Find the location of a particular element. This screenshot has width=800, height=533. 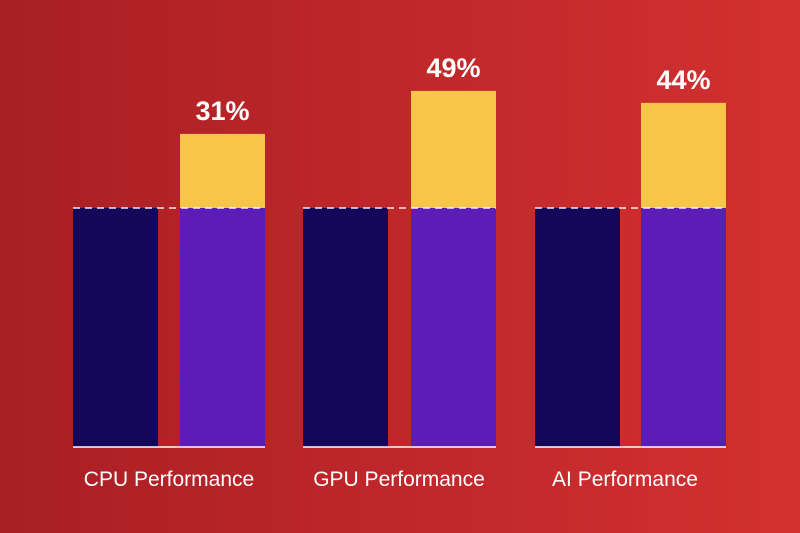

bar-gain-ai is located at coordinates (683, 155).